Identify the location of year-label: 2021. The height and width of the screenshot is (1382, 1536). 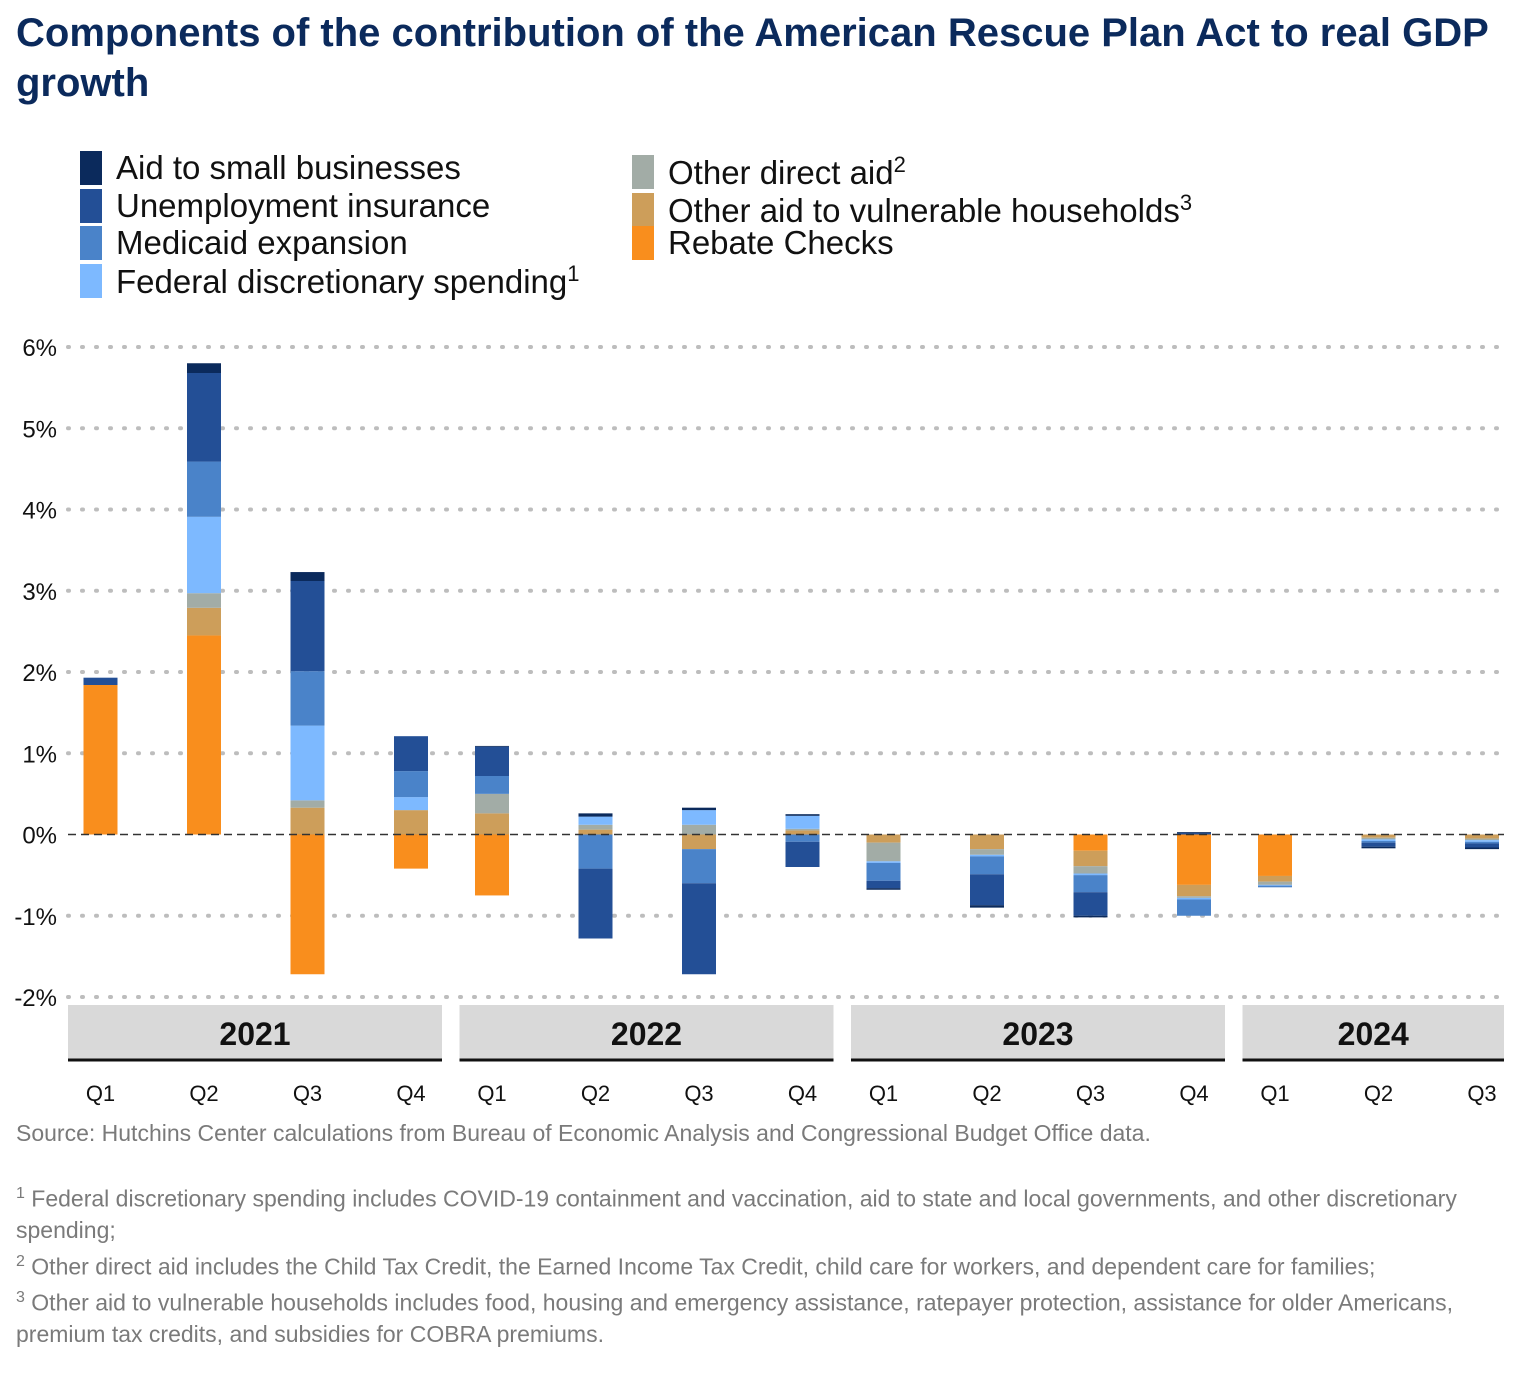
(254, 1034).